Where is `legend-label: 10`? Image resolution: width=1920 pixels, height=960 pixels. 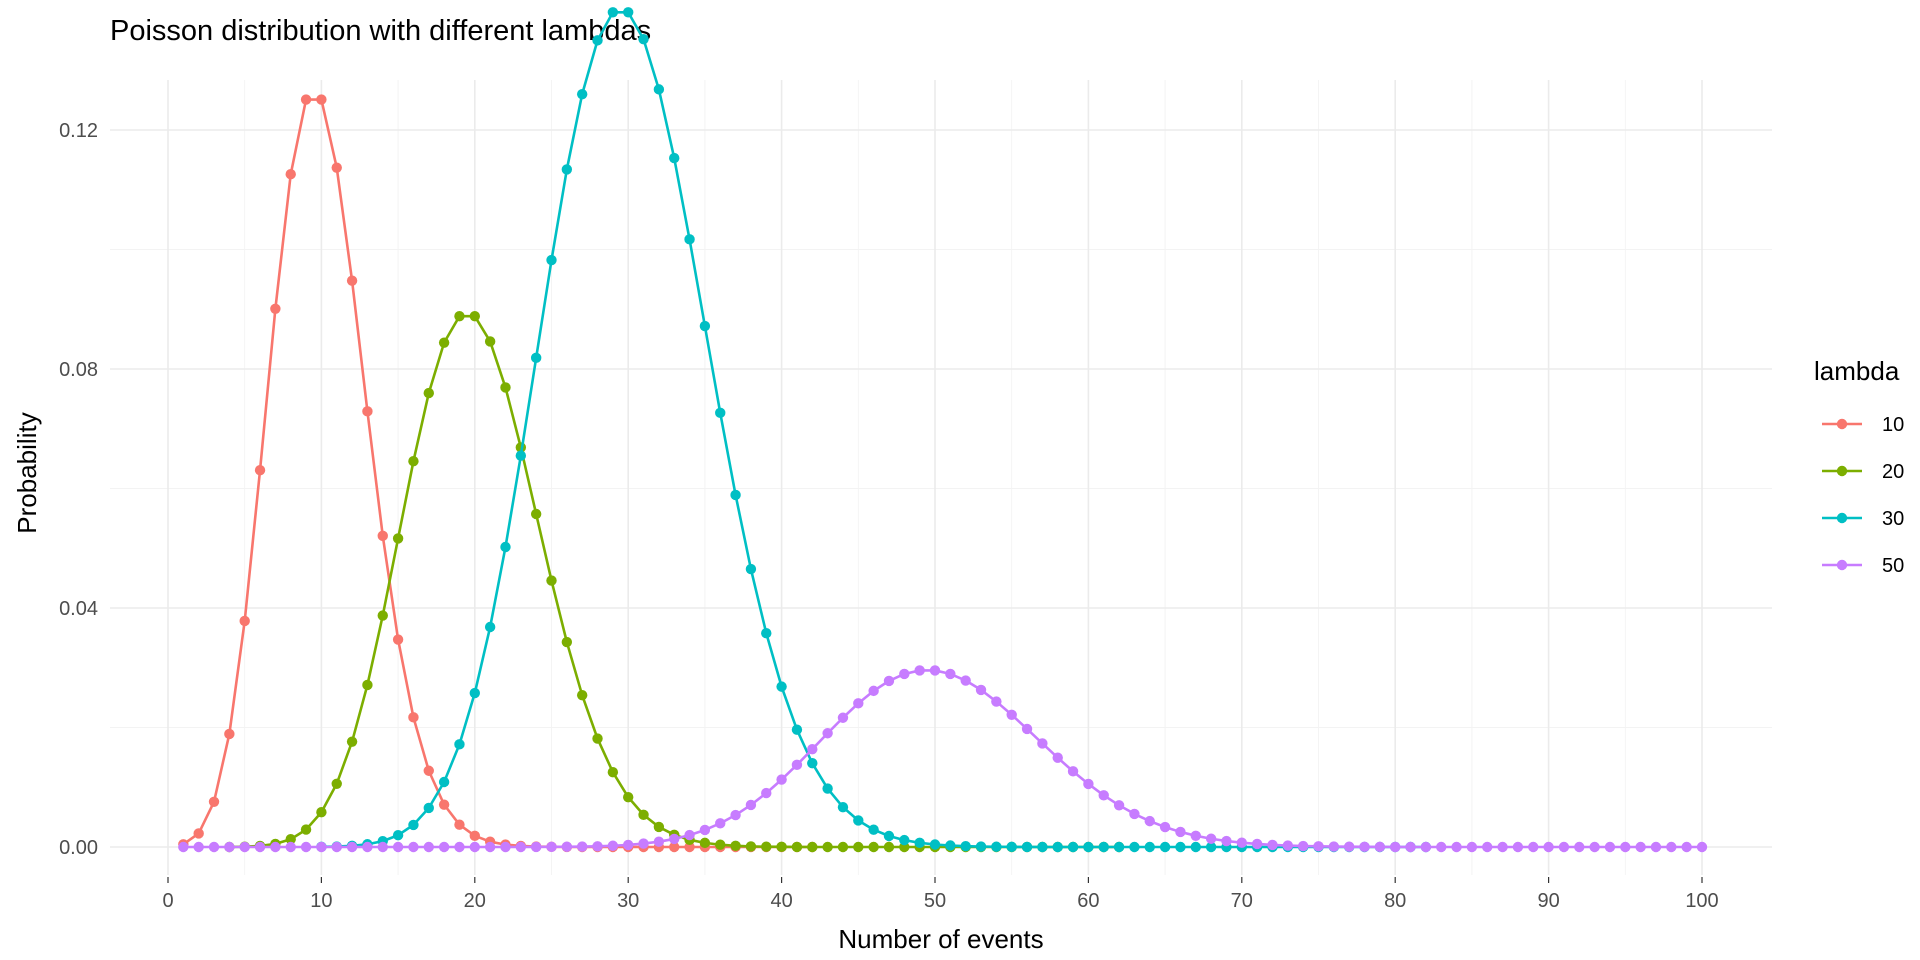
legend-label: 10 is located at coordinates (1893, 425).